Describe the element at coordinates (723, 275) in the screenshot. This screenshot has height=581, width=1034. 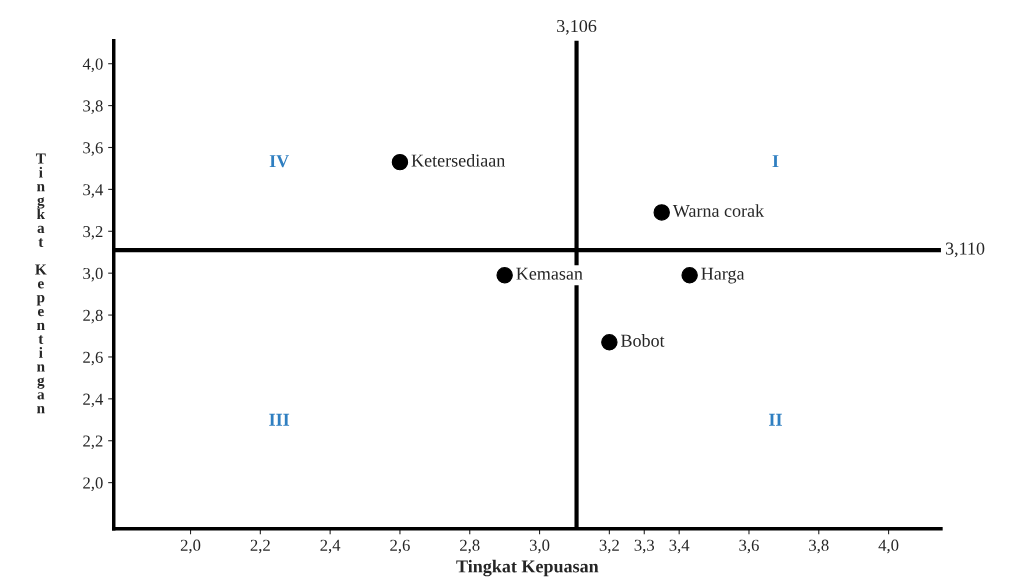
I see `annotation: Harga` at that location.